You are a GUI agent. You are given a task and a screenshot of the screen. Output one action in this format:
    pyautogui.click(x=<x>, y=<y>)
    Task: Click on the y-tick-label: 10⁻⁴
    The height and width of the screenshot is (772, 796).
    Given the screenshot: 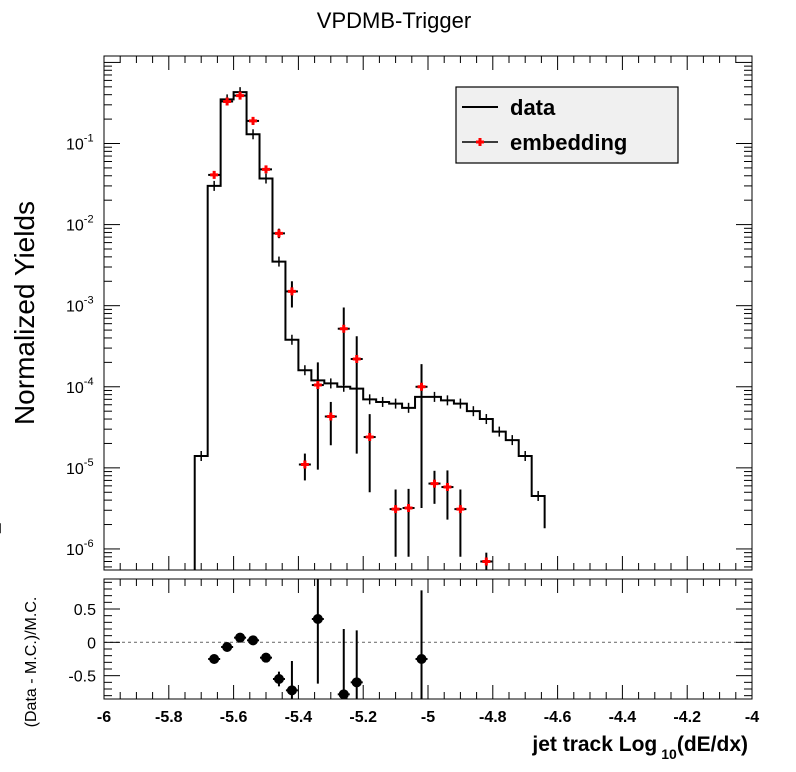 What is the action you would take?
    pyautogui.click(x=80, y=386)
    